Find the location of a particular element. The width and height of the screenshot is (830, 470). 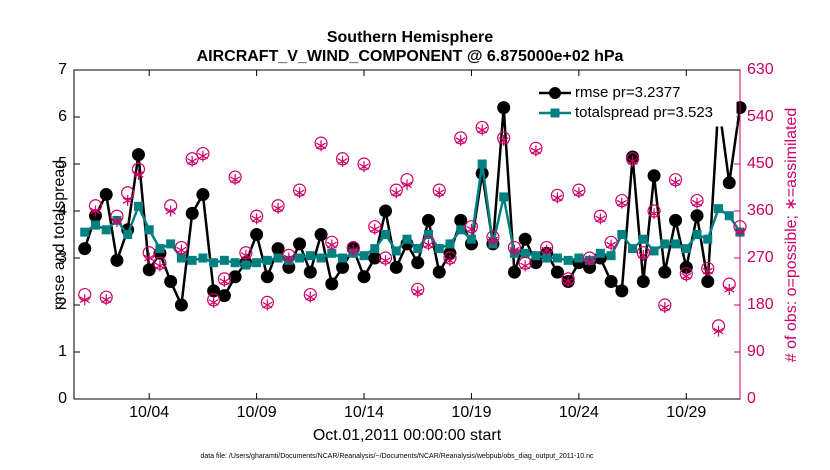

legend-box is located at coordinates (635, 103).